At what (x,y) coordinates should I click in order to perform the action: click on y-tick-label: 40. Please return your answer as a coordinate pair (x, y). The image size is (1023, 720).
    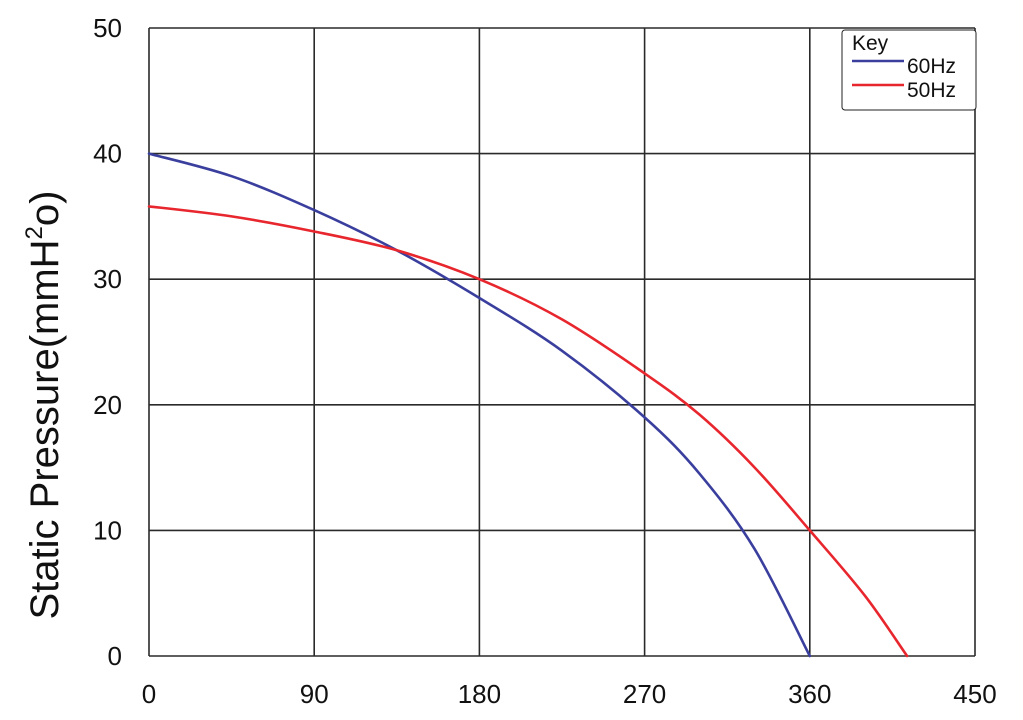
    Looking at the image, I should click on (107, 154).